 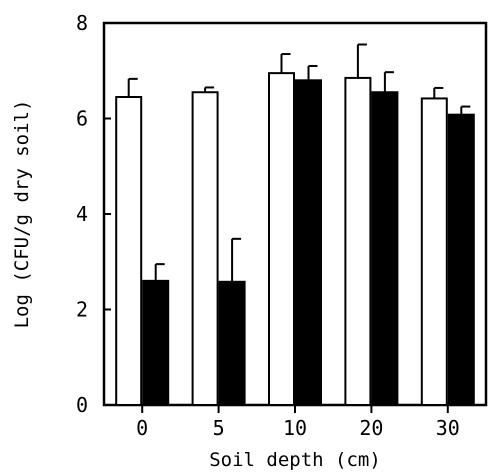 What do you see at coordinates (82, 119) in the screenshot?
I see `y-tick-label: 6` at bounding box center [82, 119].